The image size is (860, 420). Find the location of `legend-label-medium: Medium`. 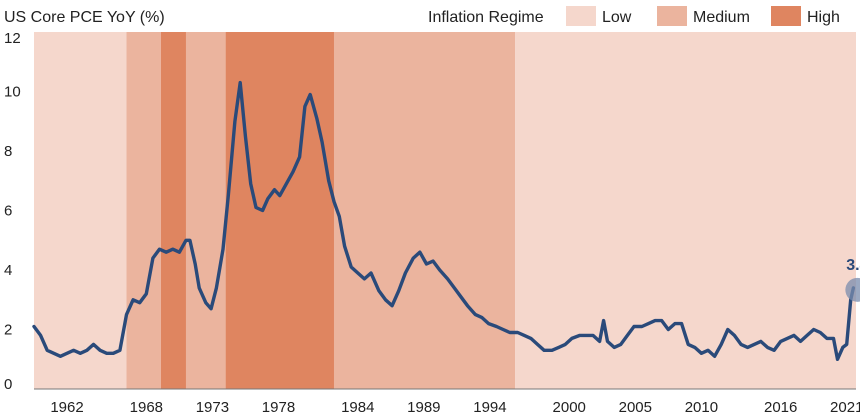

legend-label-medium: Medium is located at coordinates (721, 17).